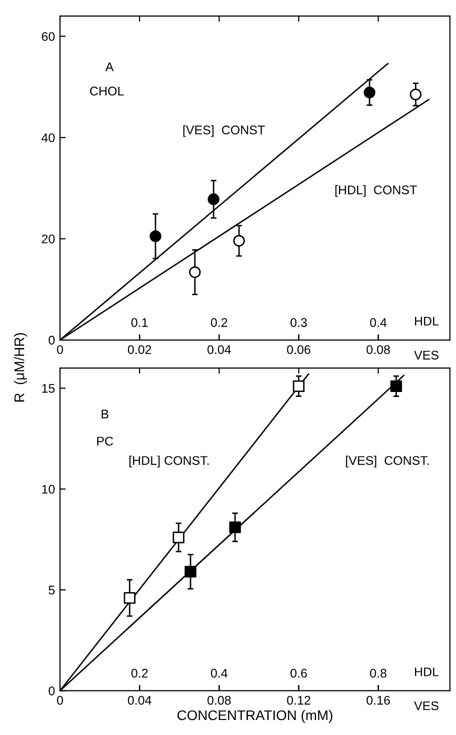  I want to click on y-tick-label: 40, so click(48, 137).